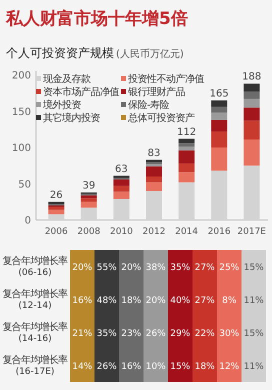  What do you see at coordinates (107, 268) in the screenshot?
I see `data-label: 55%` at bounding box center [107, 268].